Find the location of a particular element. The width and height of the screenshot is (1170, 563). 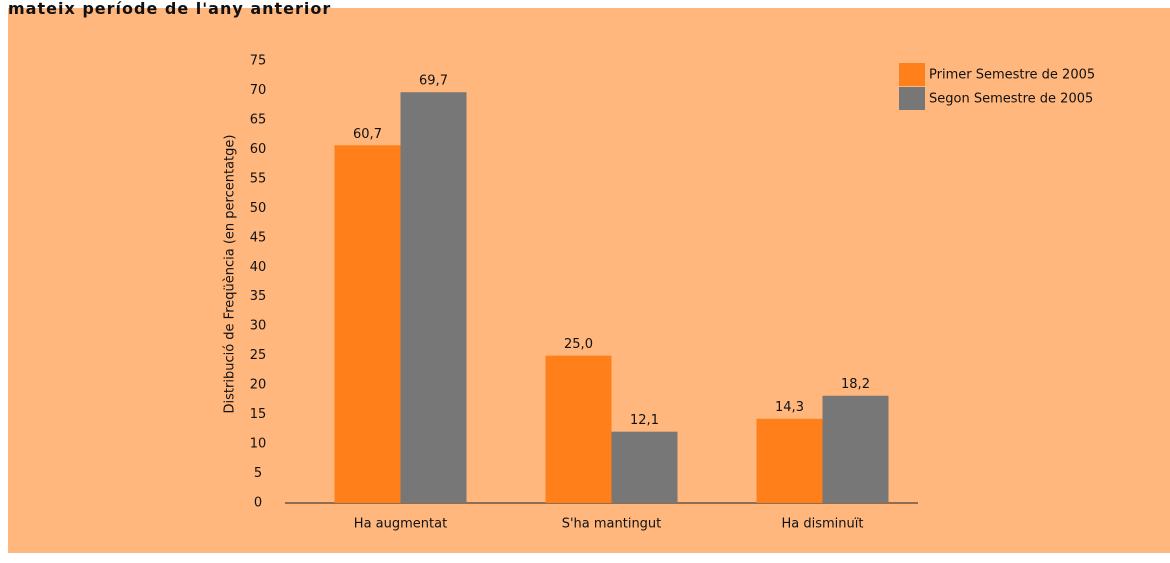

data-label: 69,7 is located at coordinates (433, 81).